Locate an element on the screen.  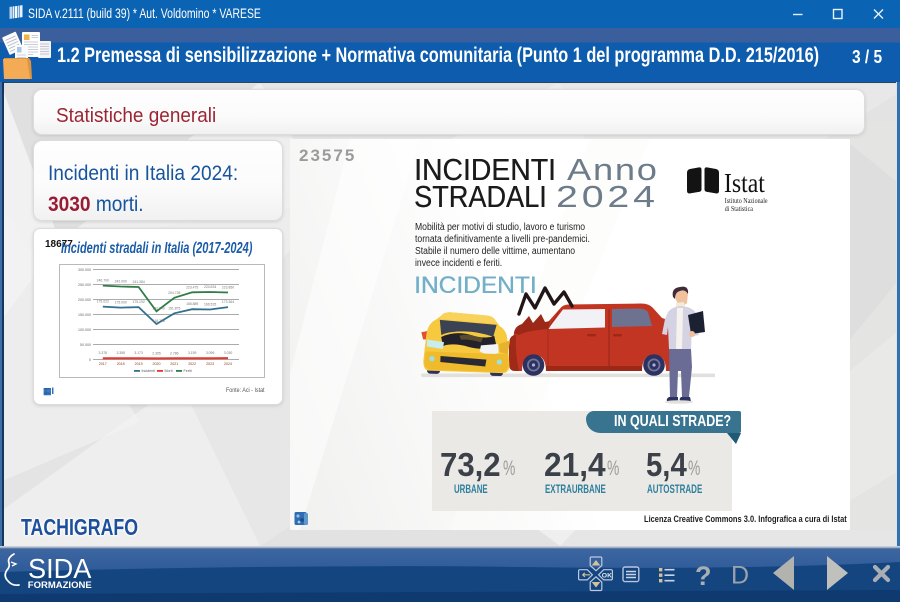
svg-text: 3.378 is located at coordinates (103, 353).